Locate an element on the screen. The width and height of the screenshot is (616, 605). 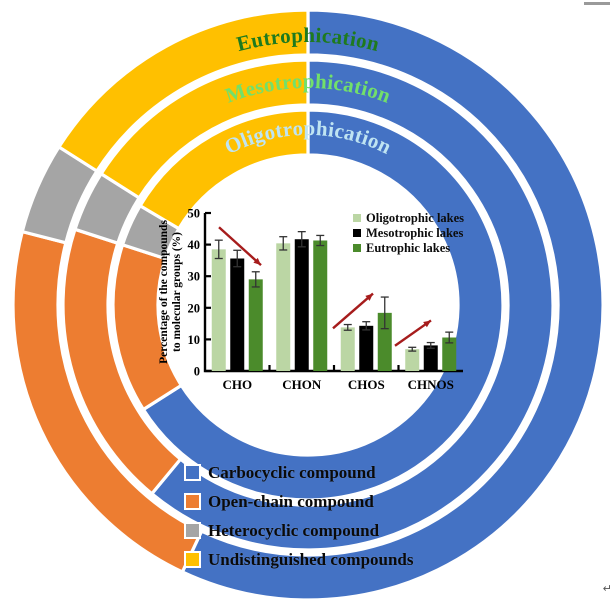
x-tick-label: CHOS is located at coordinates (366, 384).